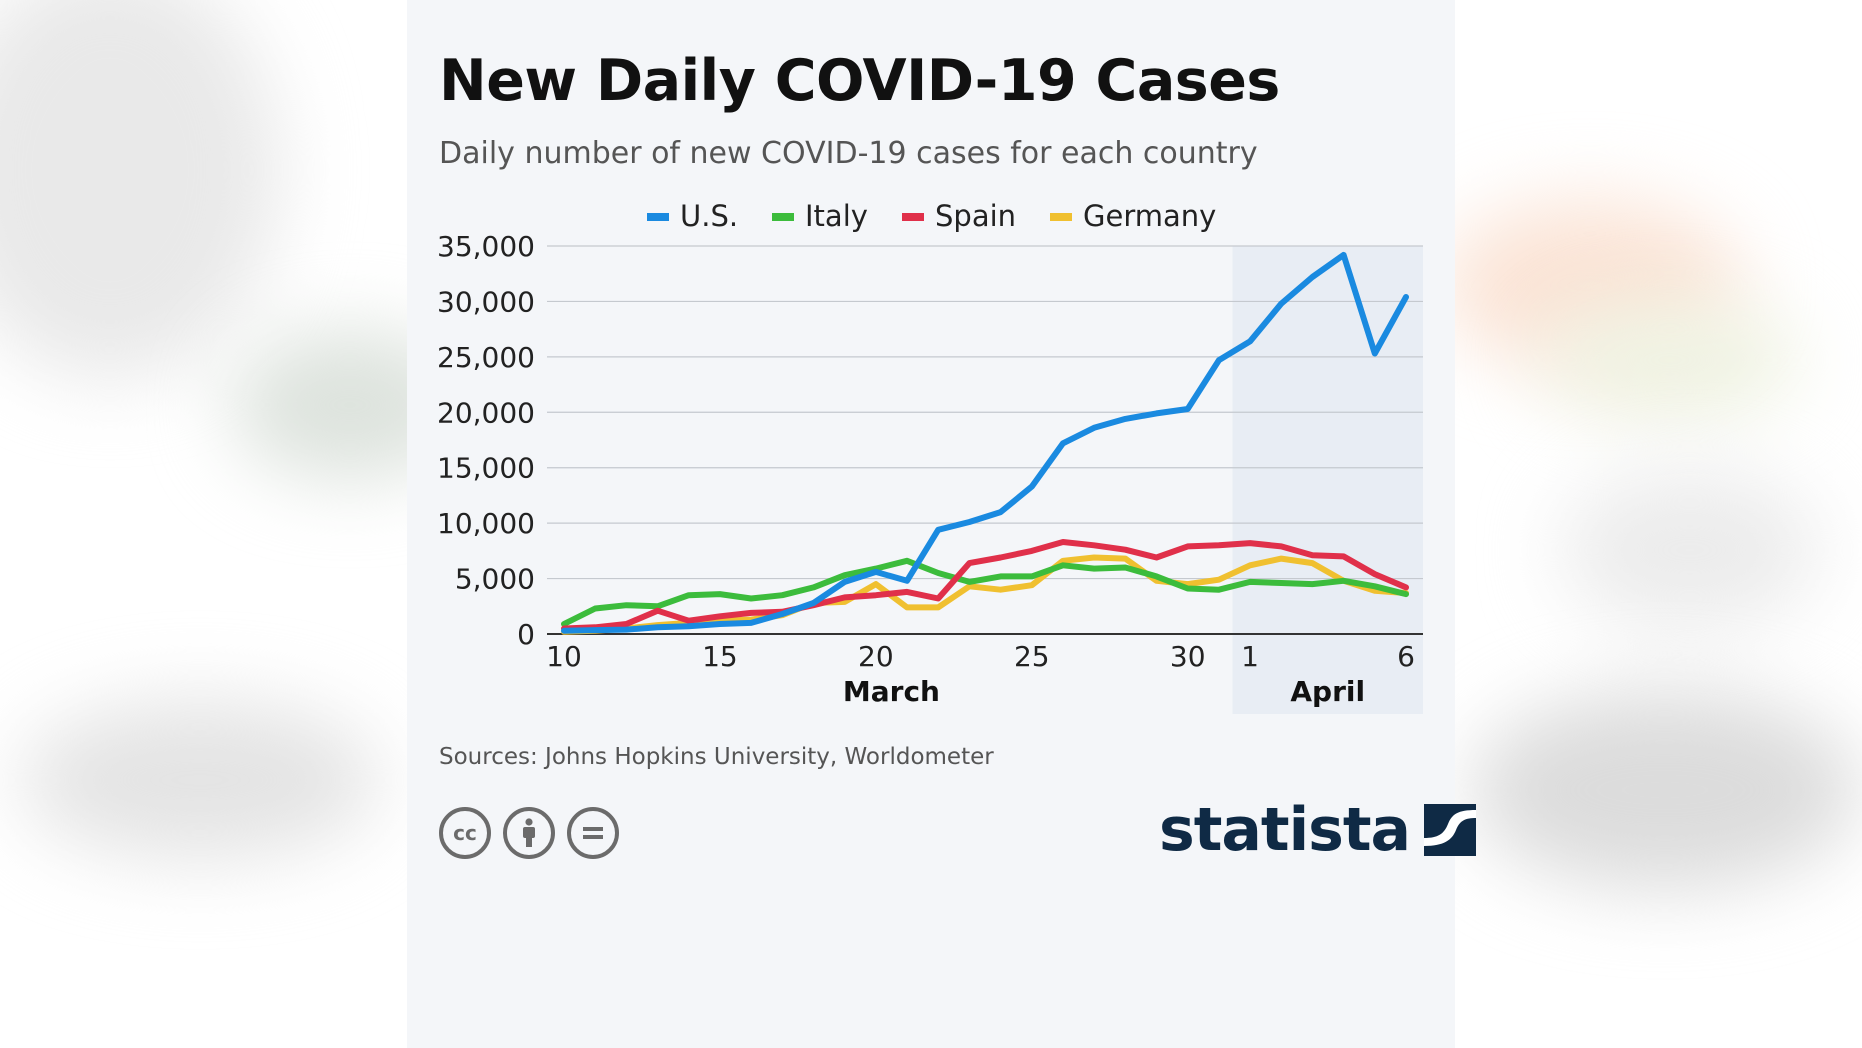 The height and width of the screenshot is (1048, 1862). Describe the element at coordinates (720, 656) in the screenshot. I see `x-tick-label: 15` at that location.